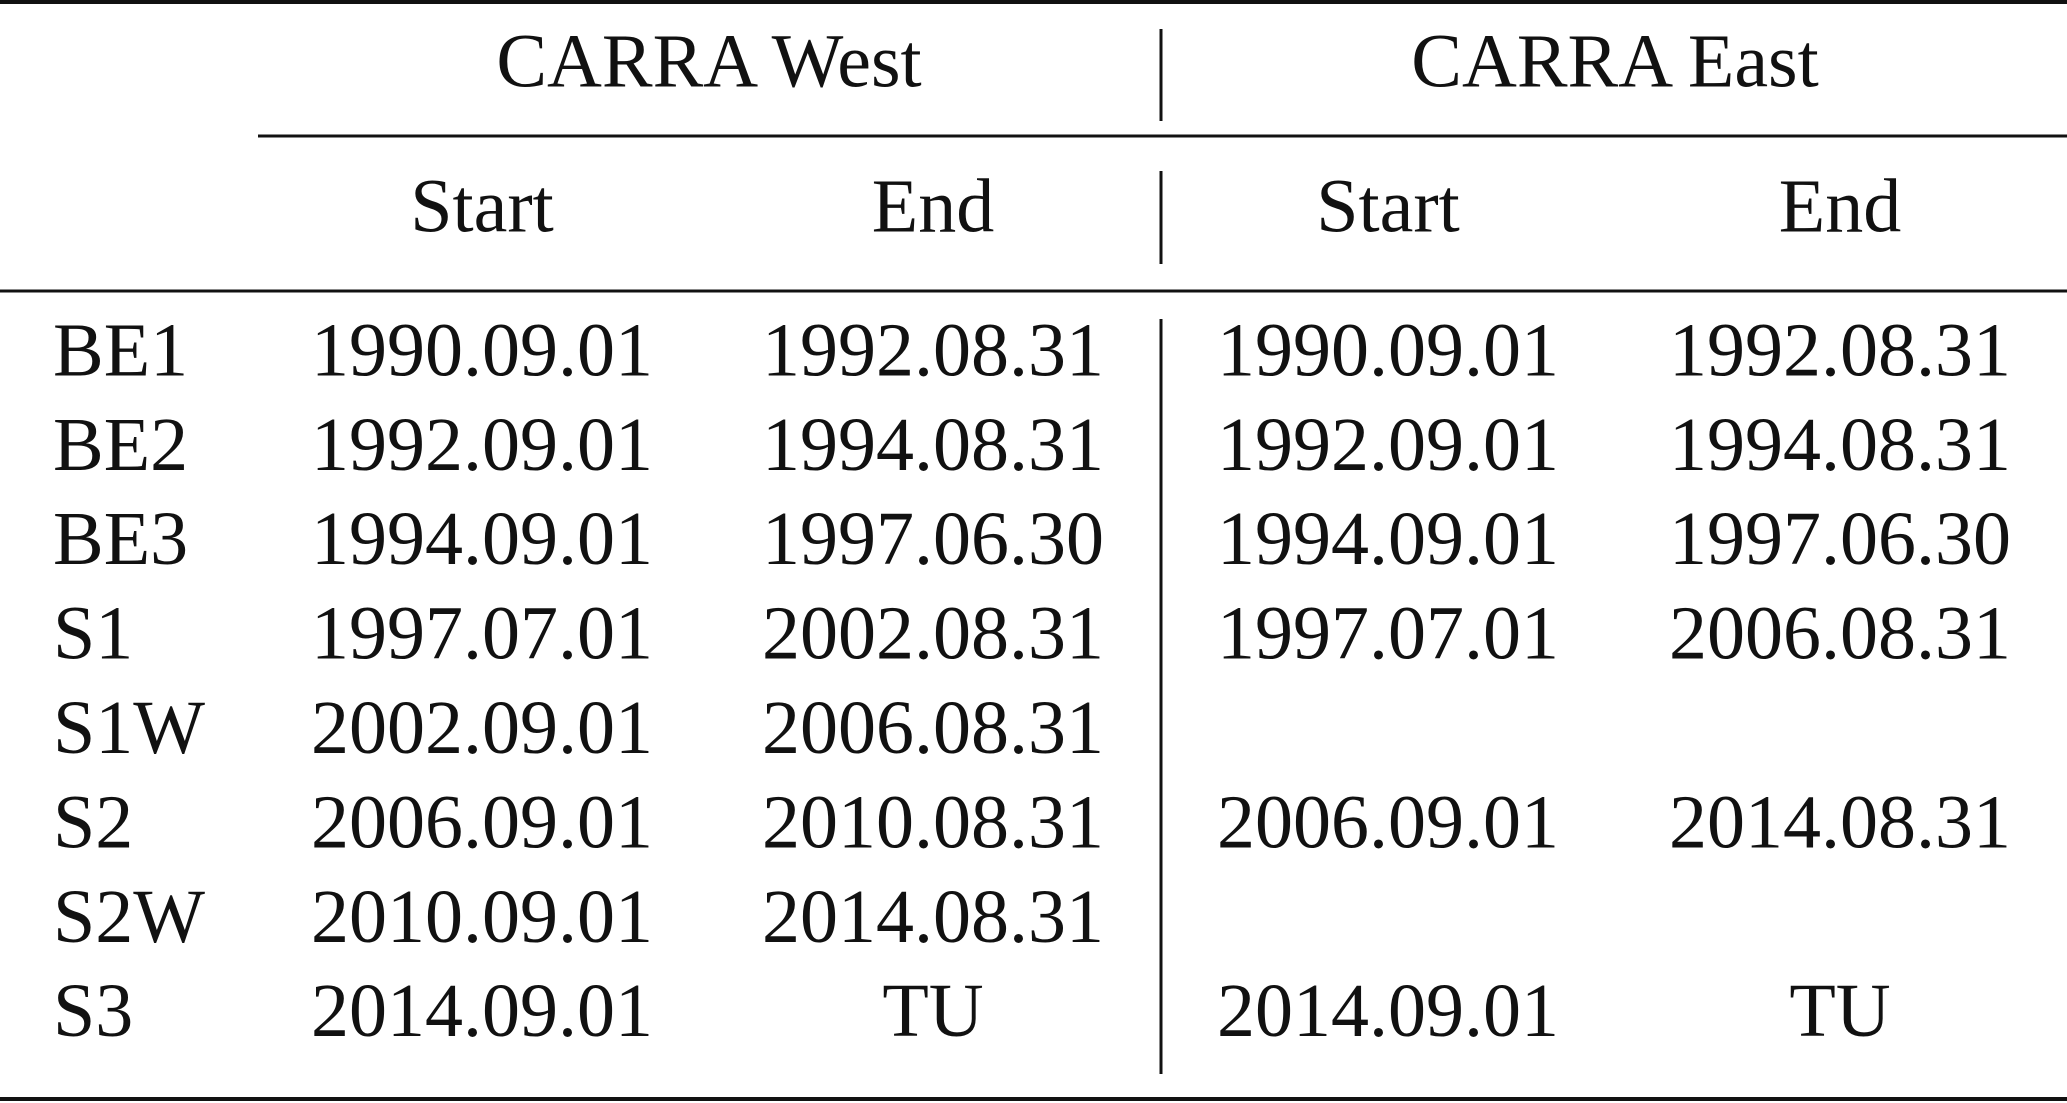  What do you see at coordinates (93, 634) in the screenshot?
I see `row-label: S1` at bounding box center [93, 634].